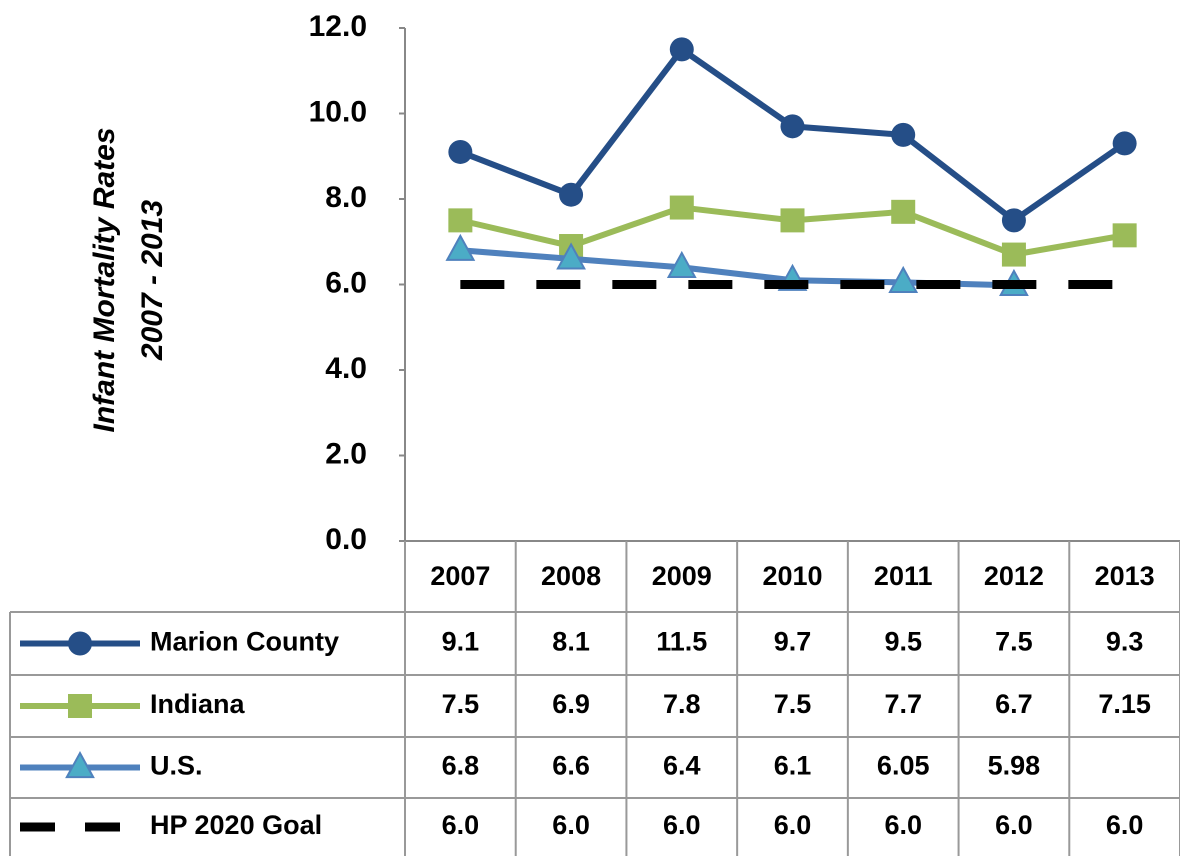 Image resolution: width=1180 pixels, height=856 pixels. I want to click on y-axis-title-line: Infant Mortality Rates, so click(104, 279).